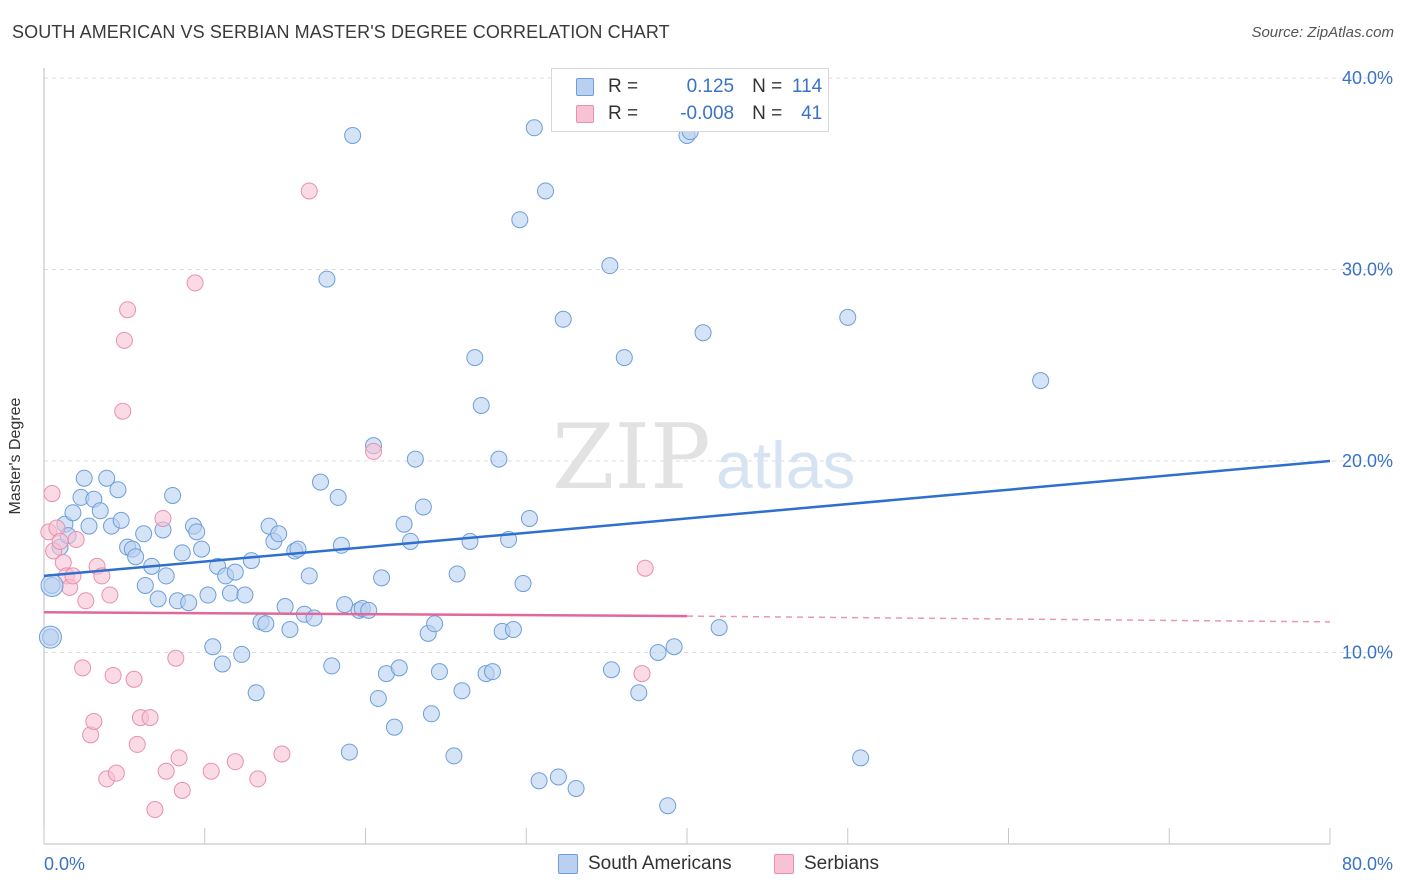 This screenshot has height=892, width=1406. Describe the element at coordinates (1367, 864) in the screenshot. I see `x-tick-label-max: 80.0%` at that location.